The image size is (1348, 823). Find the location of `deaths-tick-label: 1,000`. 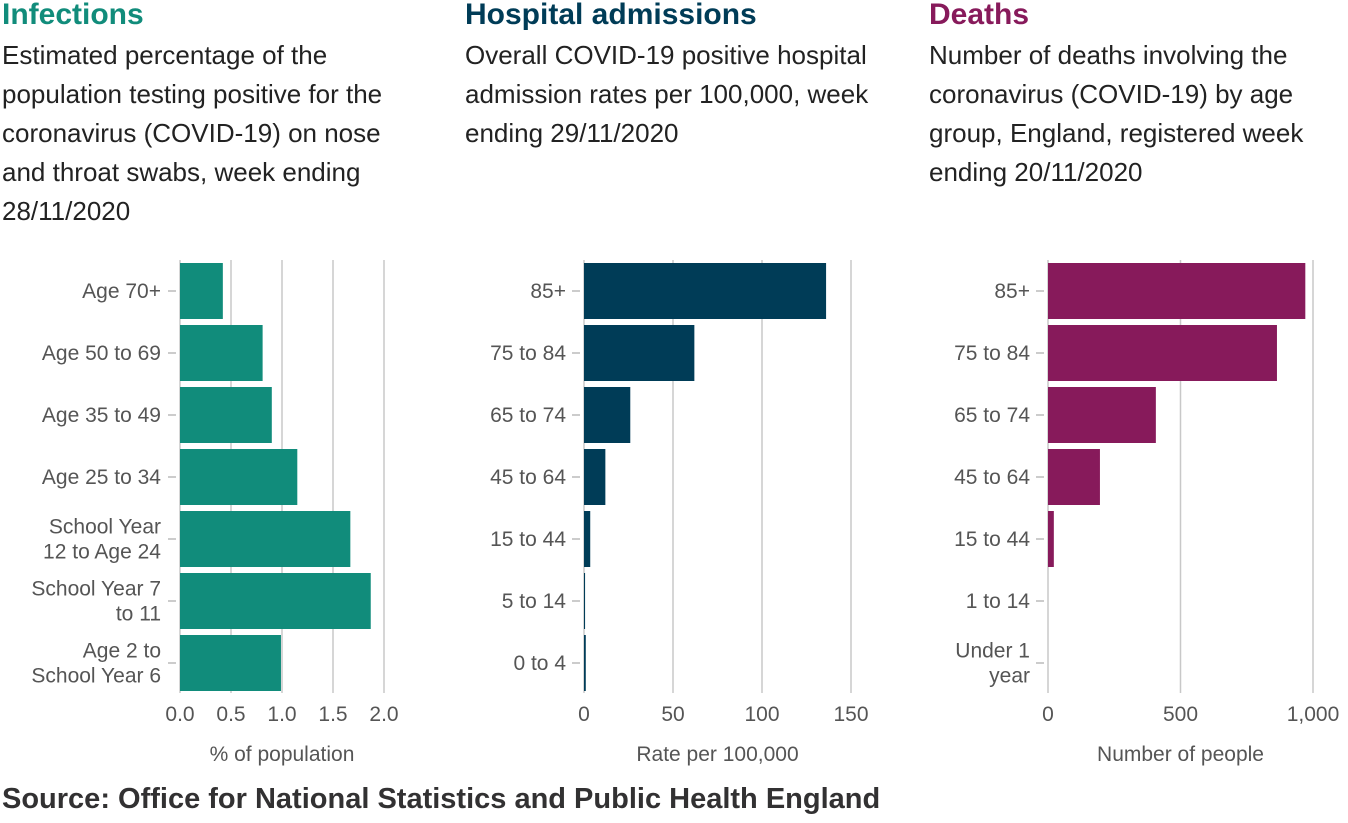

deaths-tick-label: 1,000 is located at coordinates (1313, 714).